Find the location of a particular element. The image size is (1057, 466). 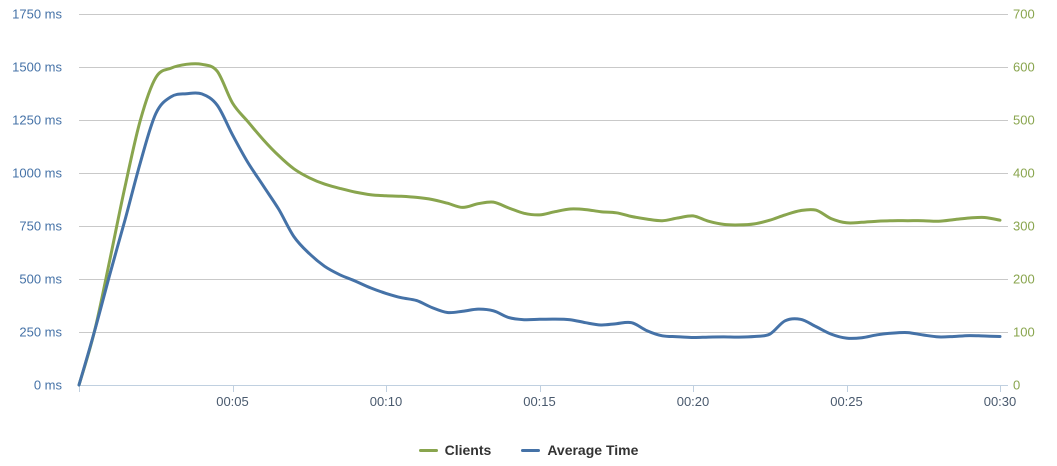

right-axis-label: 700 is located at coordinates (1024, 14).